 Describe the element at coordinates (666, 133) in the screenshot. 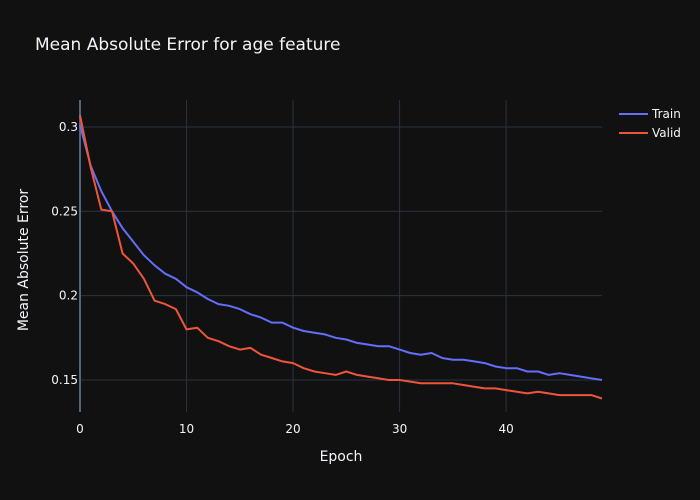

I see `legend-label: Valid` at that location.